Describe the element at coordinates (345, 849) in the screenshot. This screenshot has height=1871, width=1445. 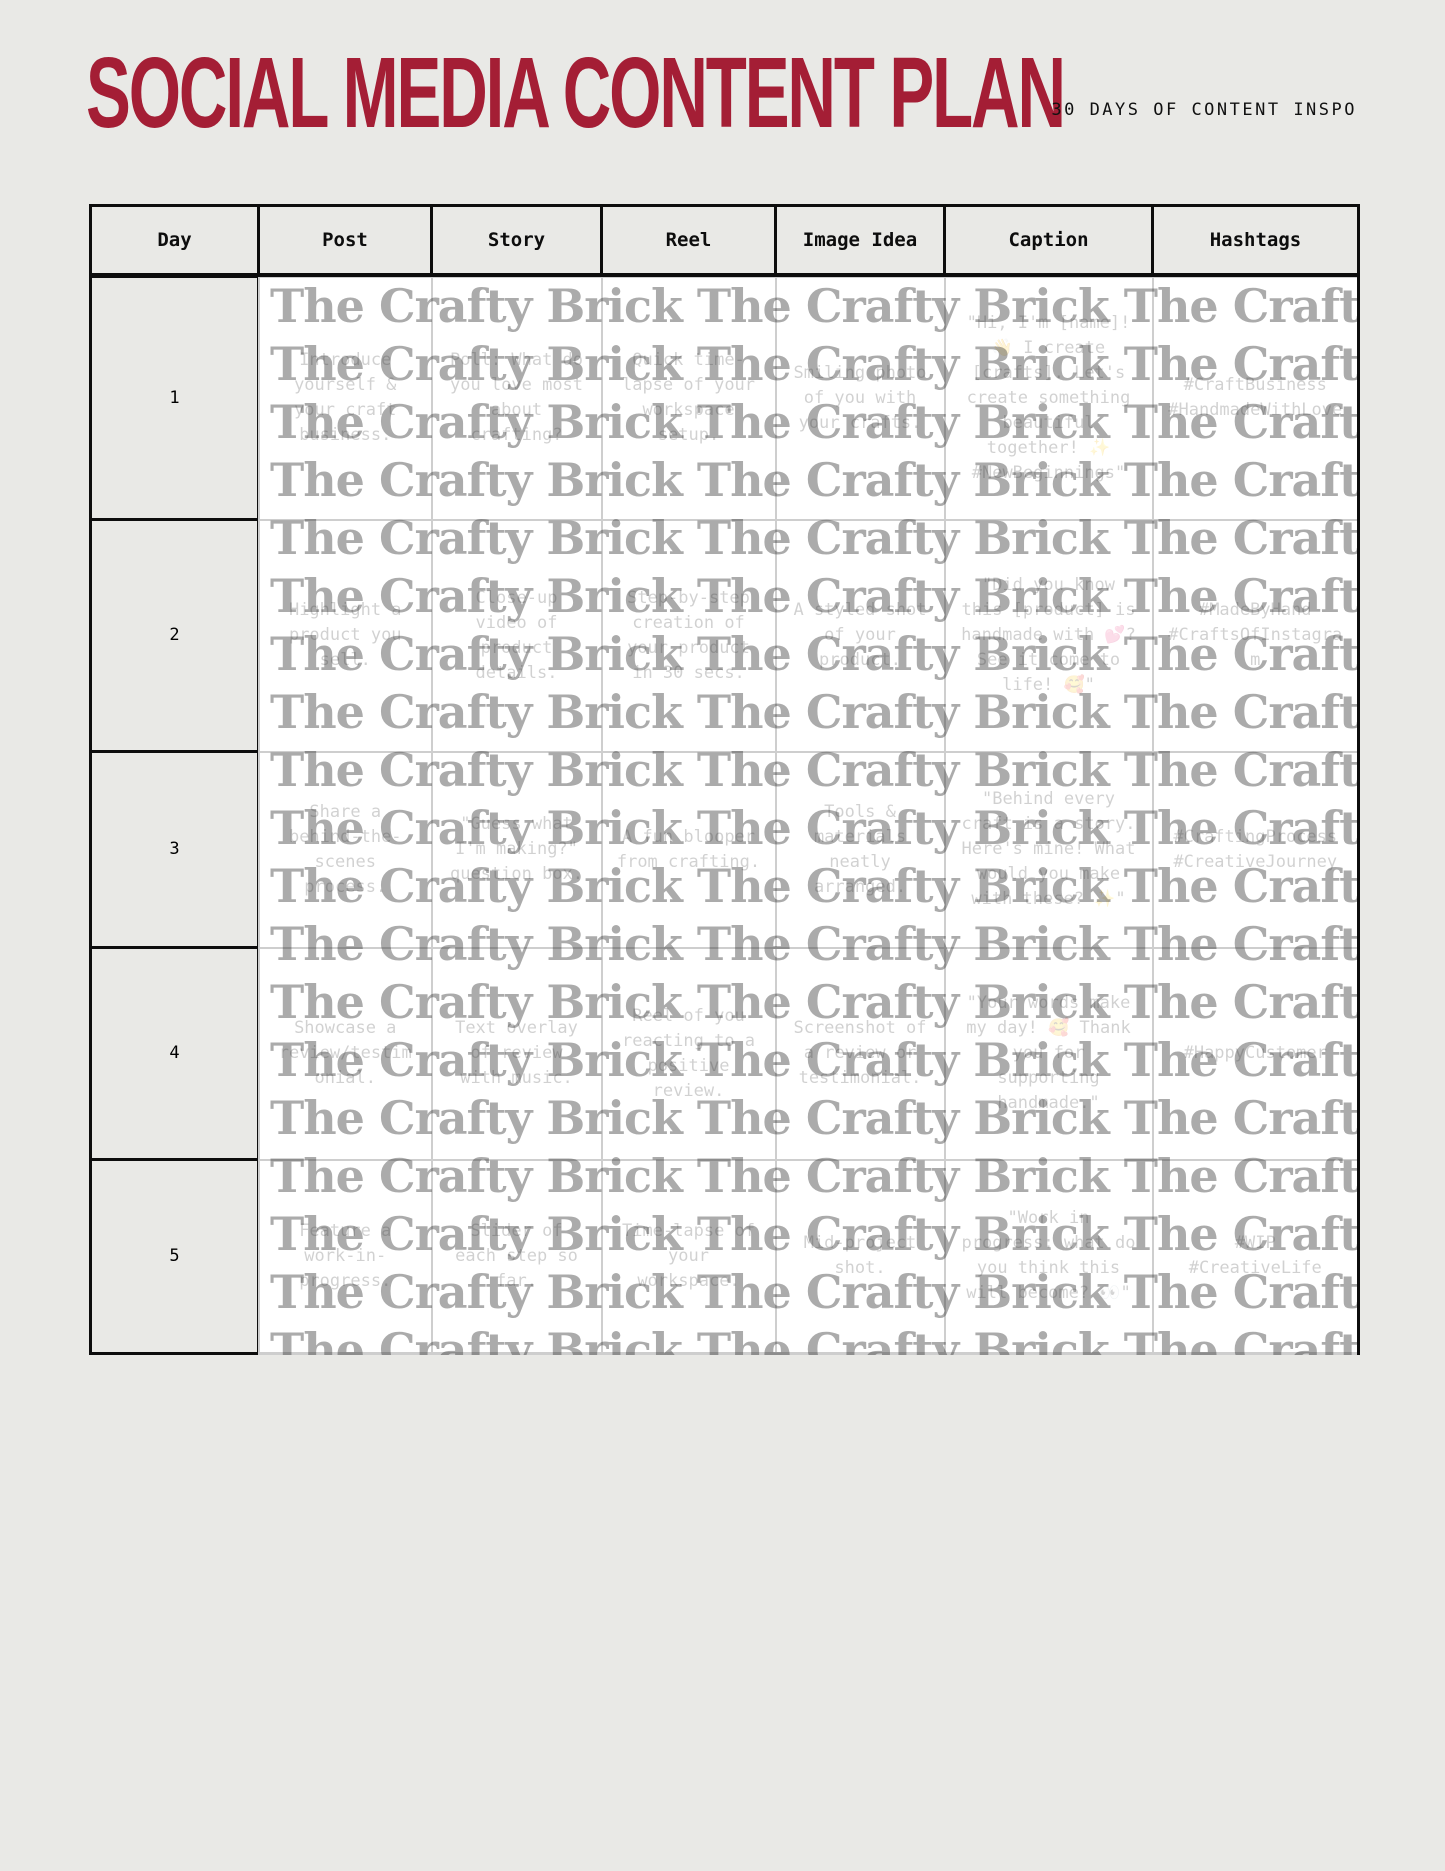
I see `post-cell: Share a behind-the-scenes process.` at that location.